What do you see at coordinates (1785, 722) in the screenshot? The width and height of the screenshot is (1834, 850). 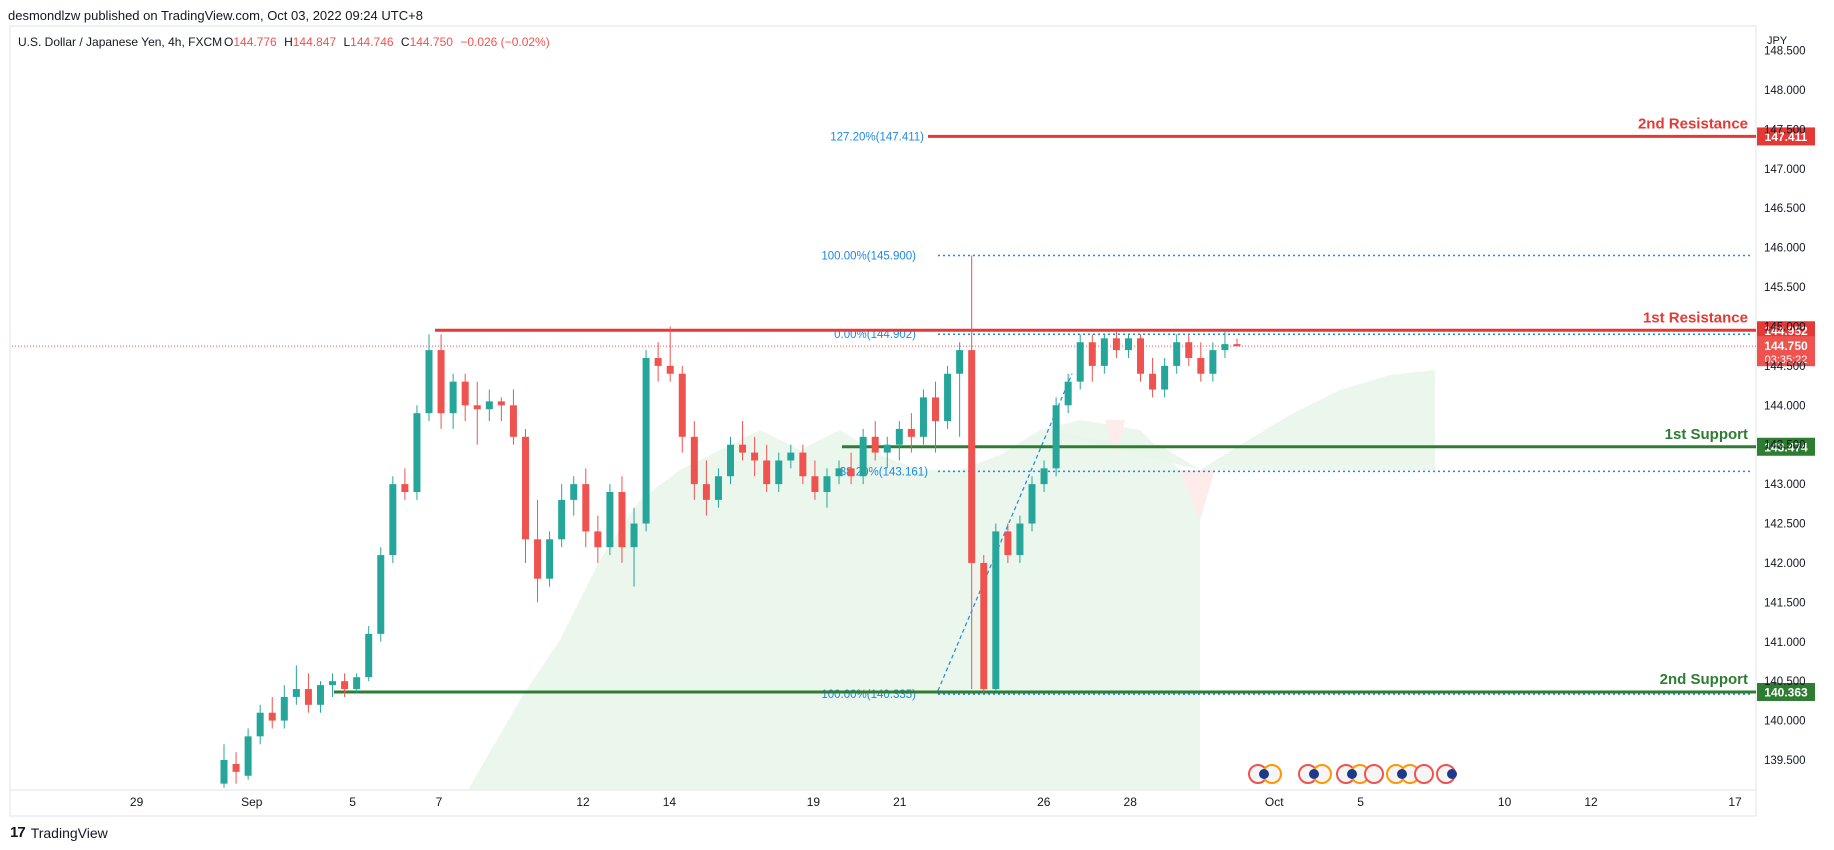 I see `y-tick-label: 140.000` at bounding box center [1785, 722].